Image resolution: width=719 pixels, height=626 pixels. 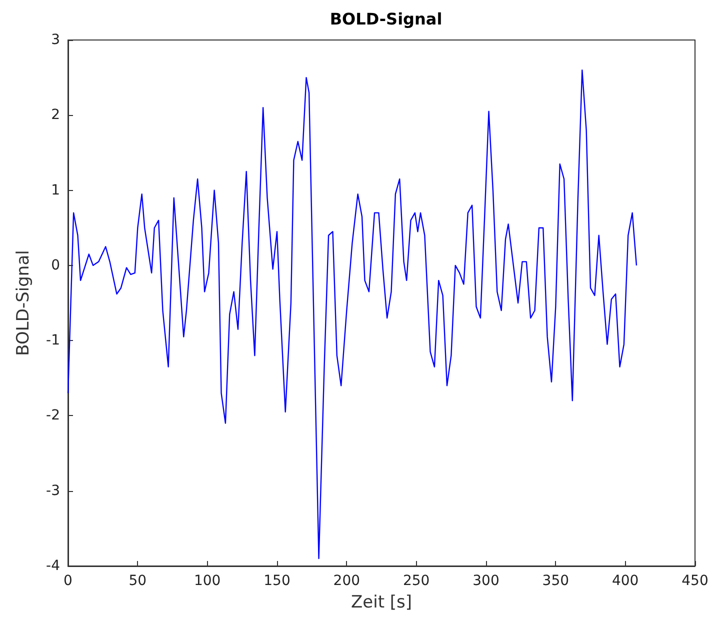 What do you see at coordinates (55, 115) in the screenshot?
I see `y-tick-label: 2` at bounding box center [55, 115].